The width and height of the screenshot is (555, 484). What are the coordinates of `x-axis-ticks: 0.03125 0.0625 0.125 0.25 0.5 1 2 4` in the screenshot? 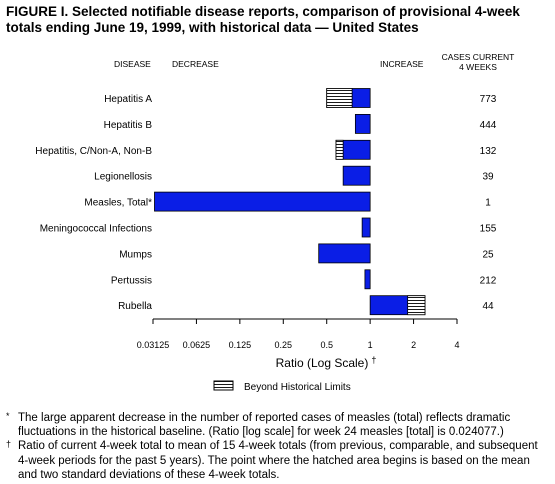 It's located at (298, 334).